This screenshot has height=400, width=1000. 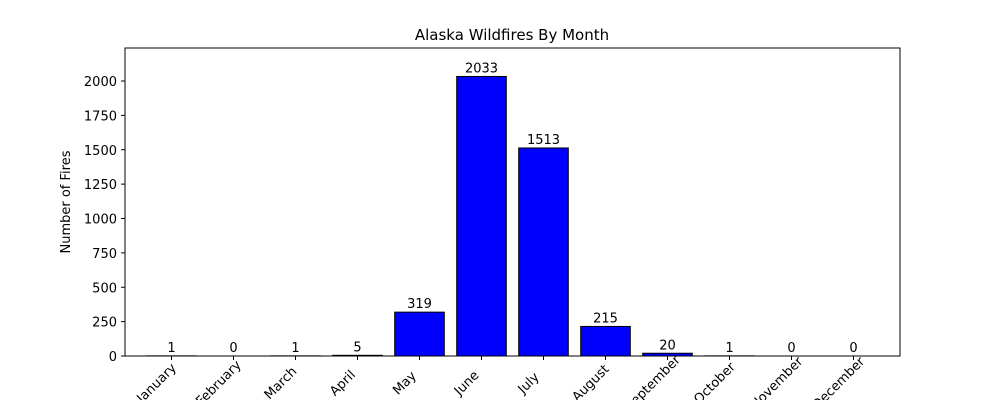 What do you see at coordinates (653, 376) in the screenshot?
I see `x-tick-label: September` at bounding box center [653, 376].